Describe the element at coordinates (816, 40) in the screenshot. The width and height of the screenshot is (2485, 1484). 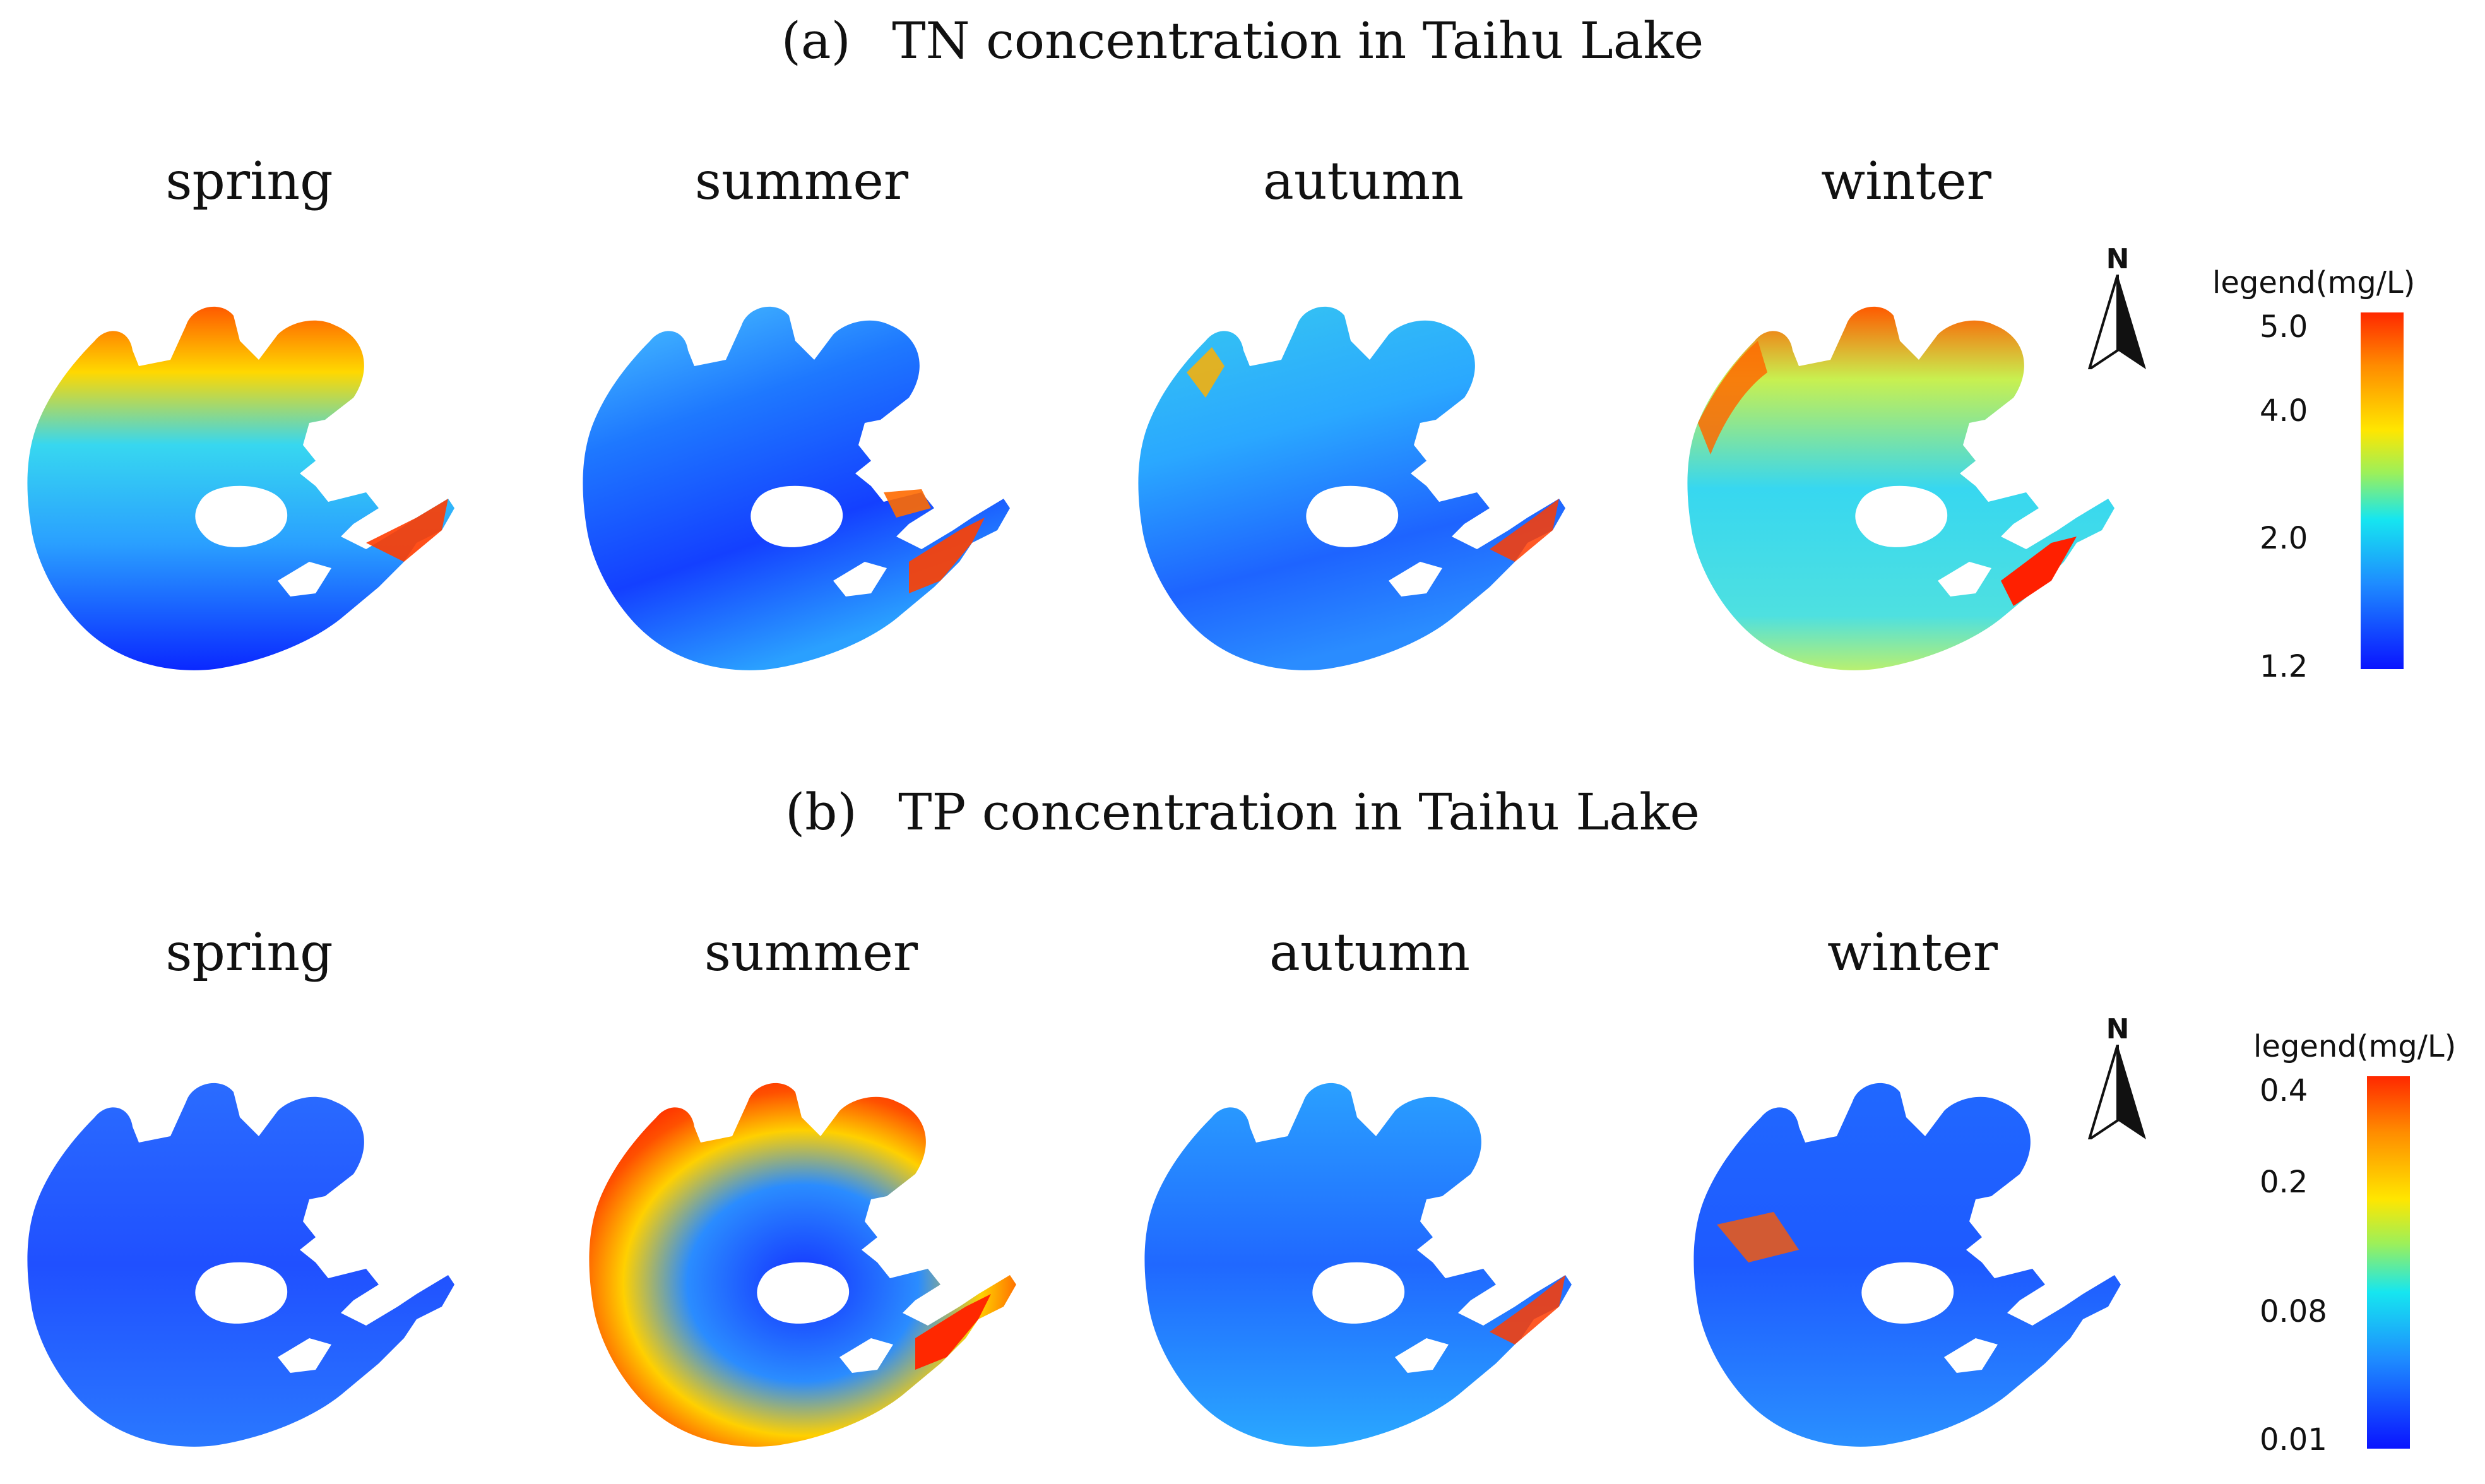
I see `panel-label: (a)` at that location.